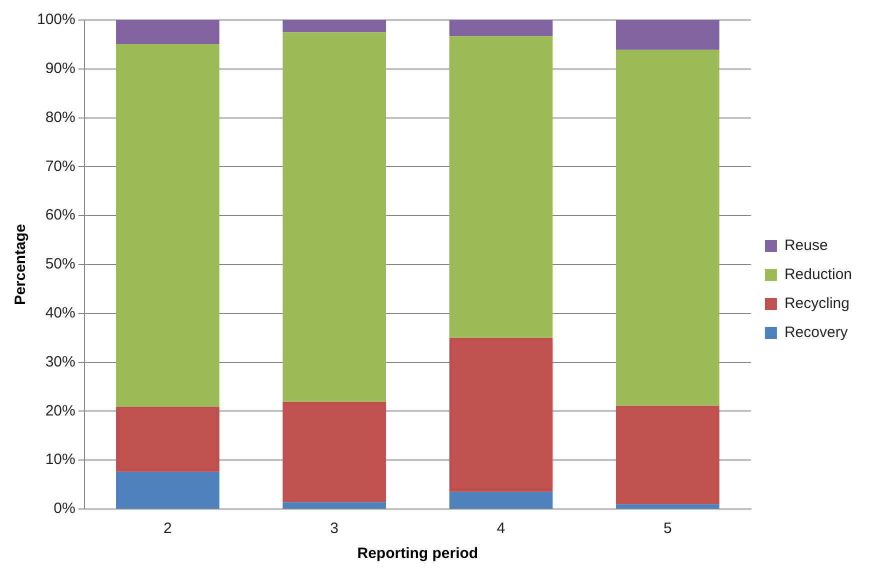 This screenshot has width=874, height=575. I want to click on x-tick-label: 2, so click(168, 529).